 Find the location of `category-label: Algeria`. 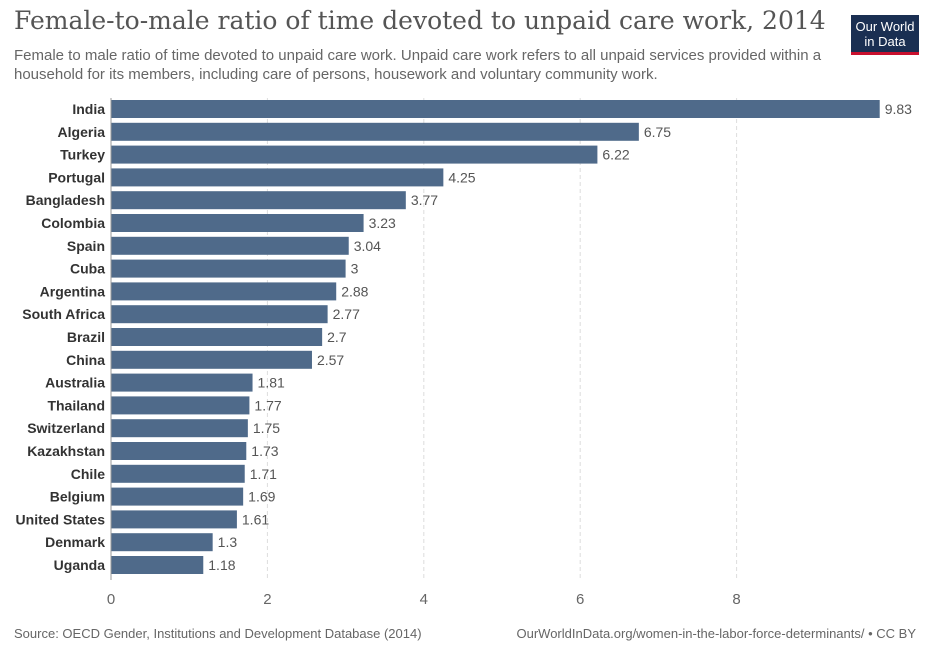

category-label: Algeria is located at coordinates (82, 132).